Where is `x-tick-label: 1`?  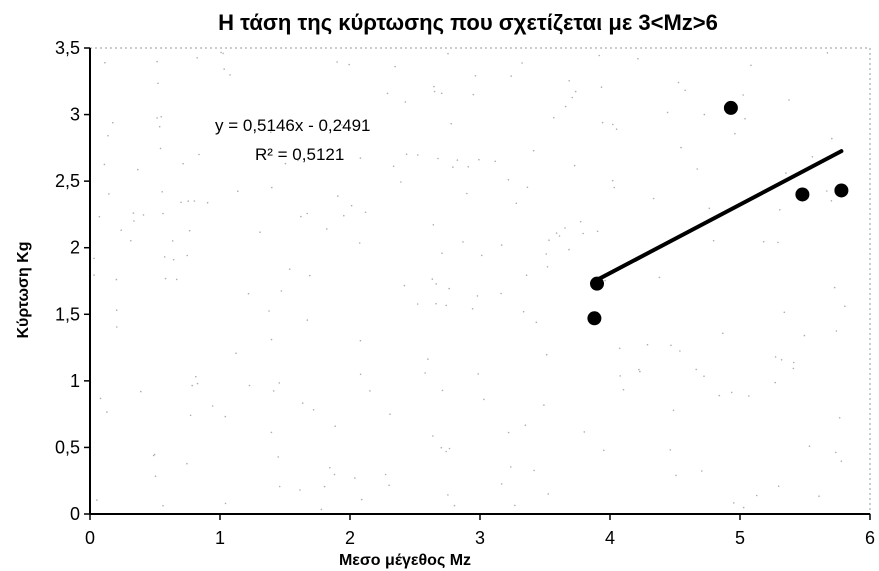
x-tick-label: 1 is located at coordinates (220, 538).